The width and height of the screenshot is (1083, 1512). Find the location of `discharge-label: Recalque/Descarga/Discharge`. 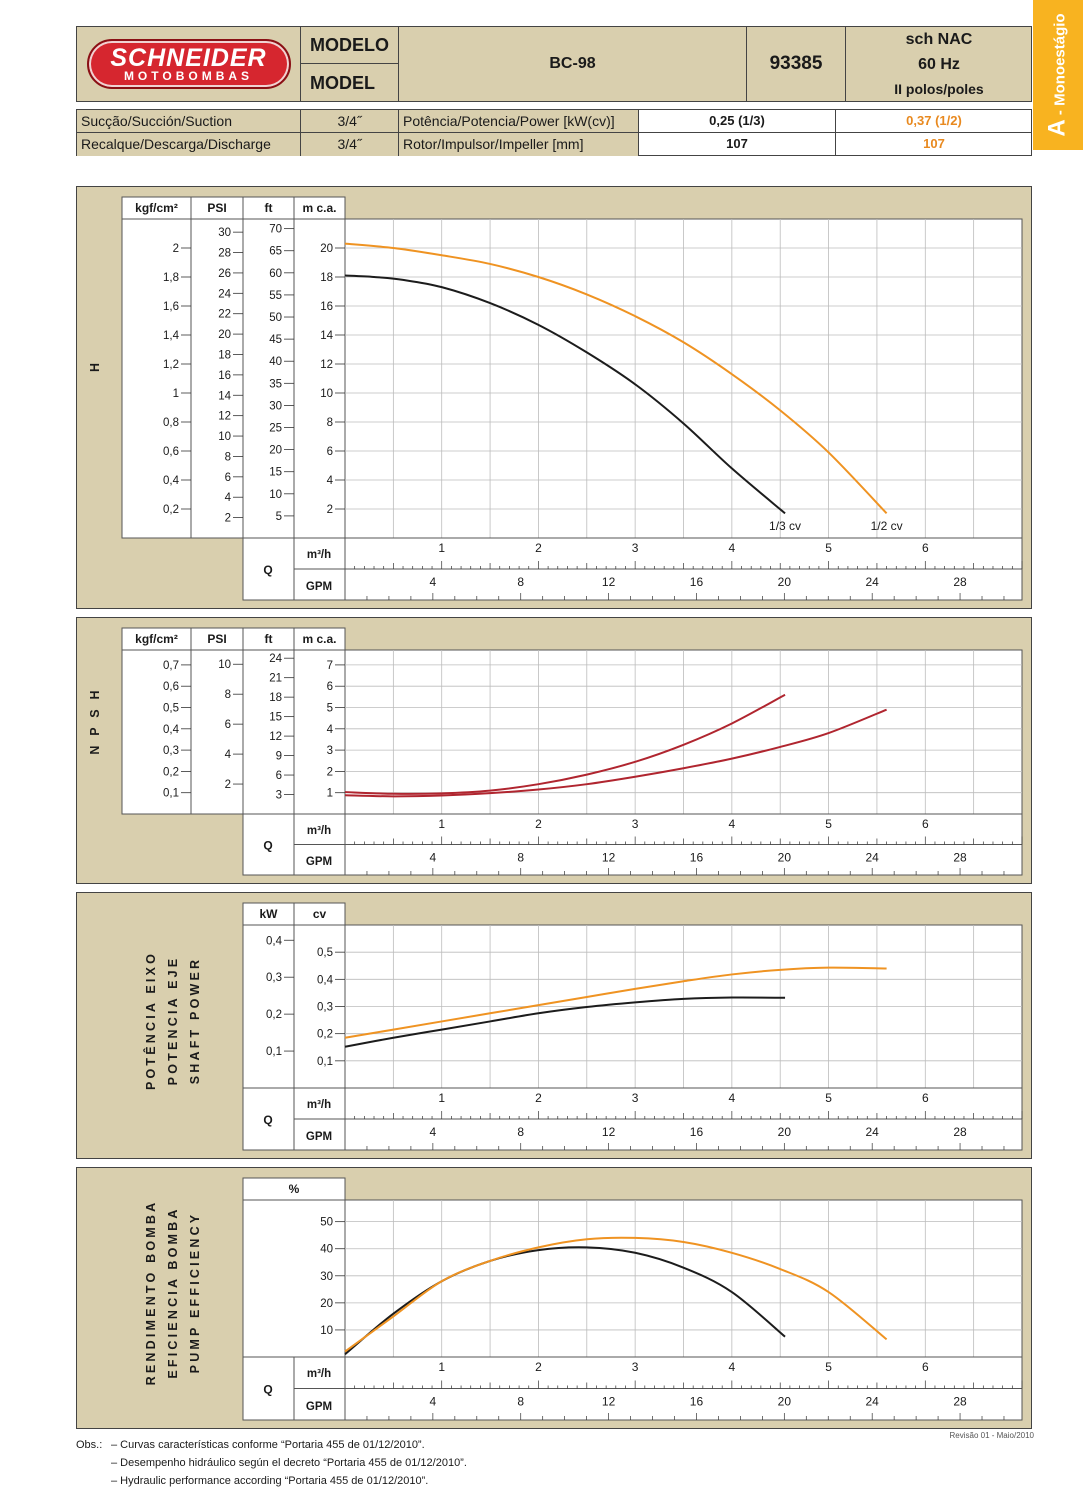

discharge-label: Recalque/Descarga/Discharge is located at coordinates (188, 144).